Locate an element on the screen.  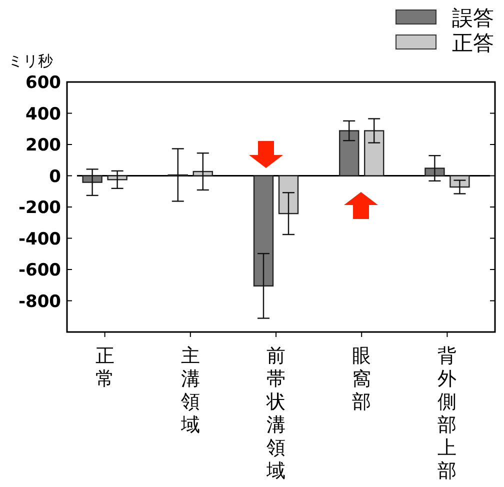
x-tick-label: 眼窩部 is located at coordinates (362, 379).